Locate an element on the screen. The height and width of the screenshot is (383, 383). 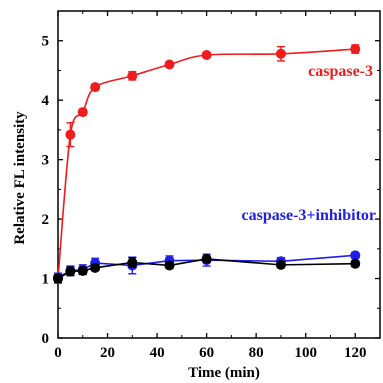
y-axis-title: Relative FL intensity is located at coordinates (20, 178).